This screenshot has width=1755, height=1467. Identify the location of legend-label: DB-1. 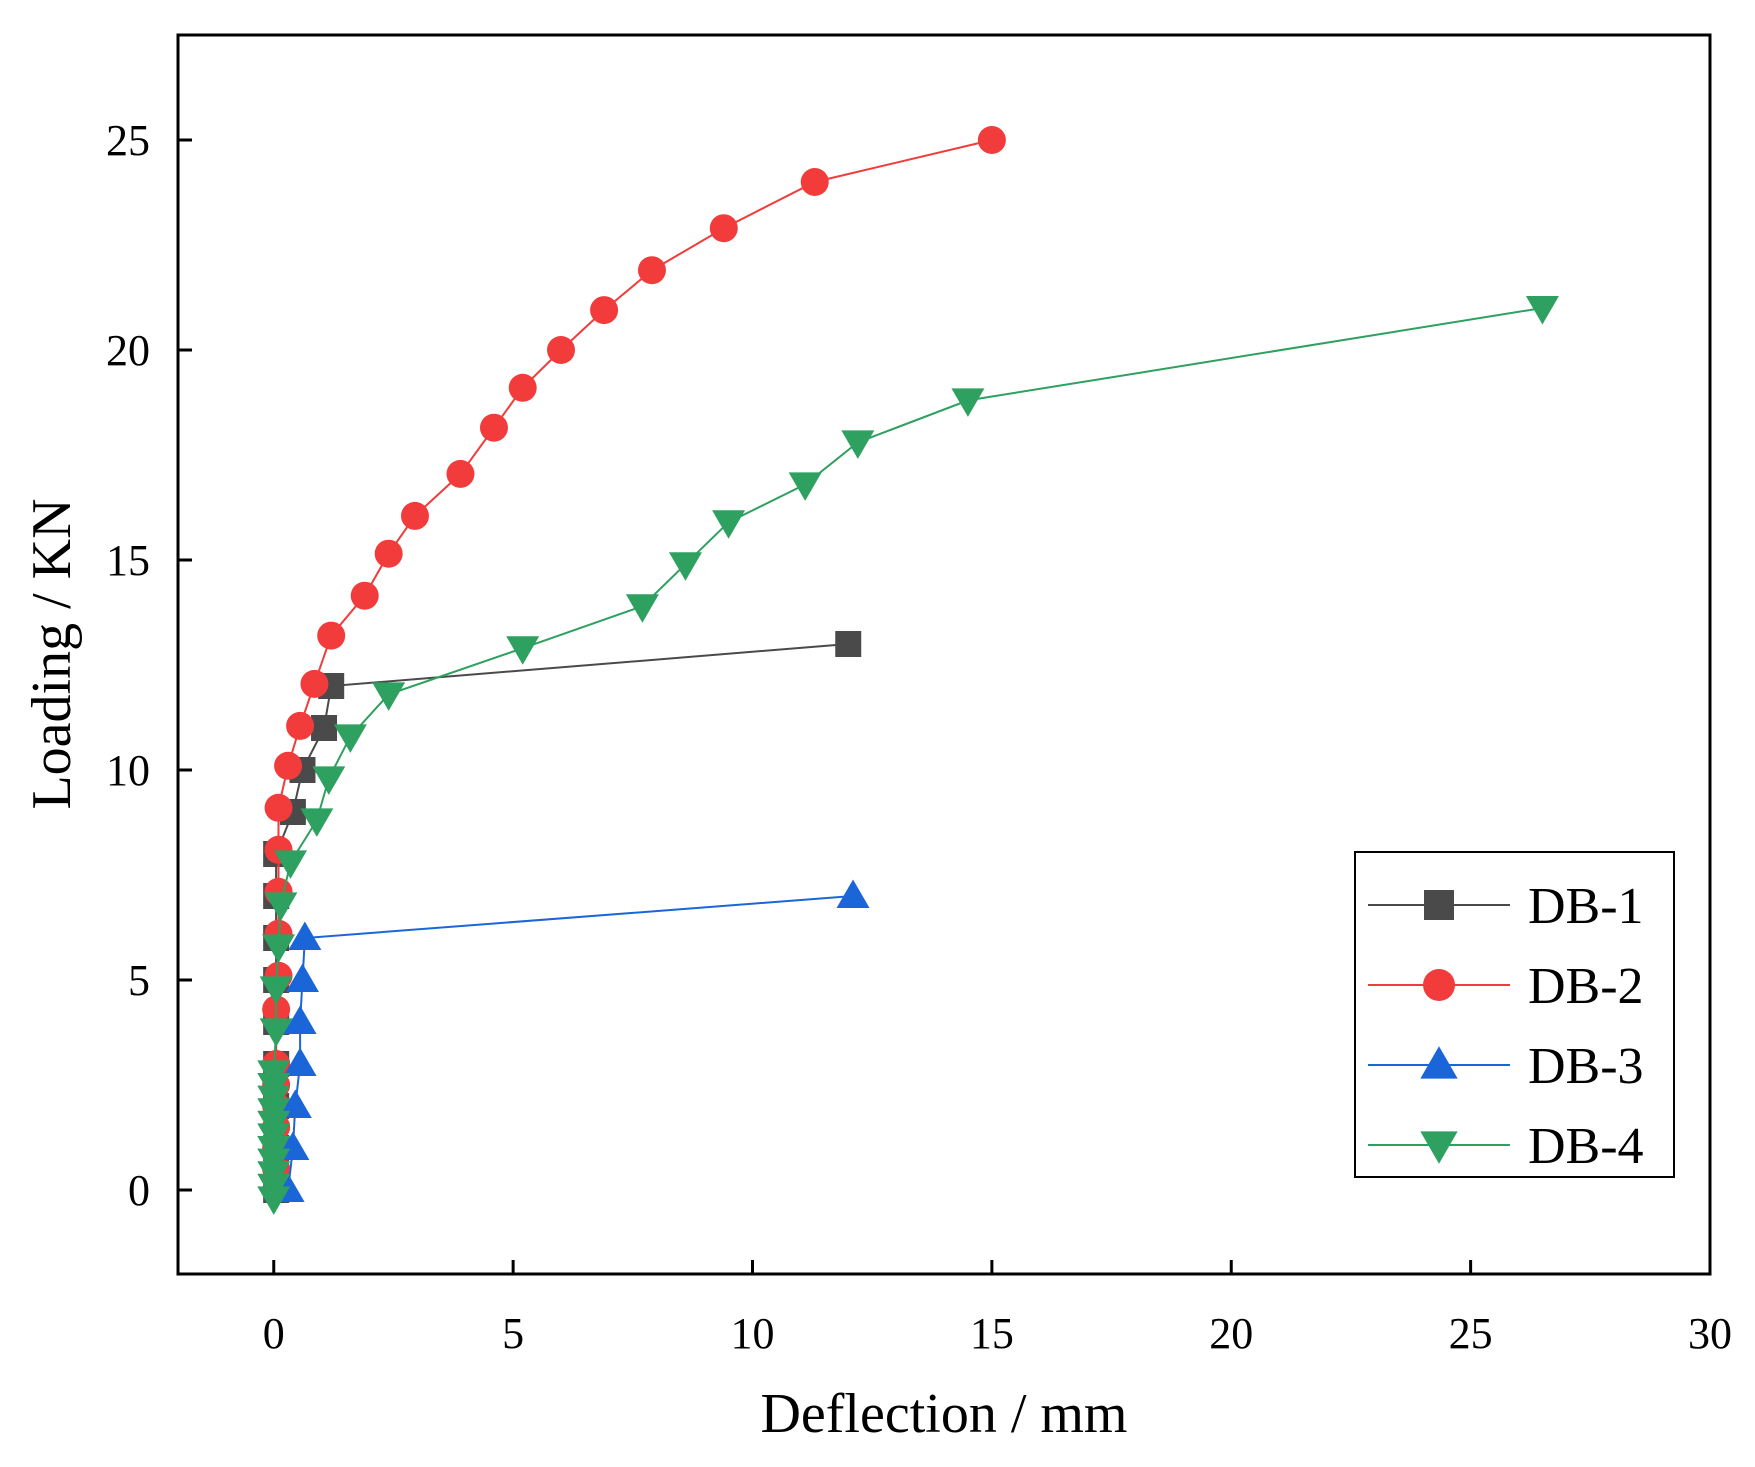
(1586, 906).